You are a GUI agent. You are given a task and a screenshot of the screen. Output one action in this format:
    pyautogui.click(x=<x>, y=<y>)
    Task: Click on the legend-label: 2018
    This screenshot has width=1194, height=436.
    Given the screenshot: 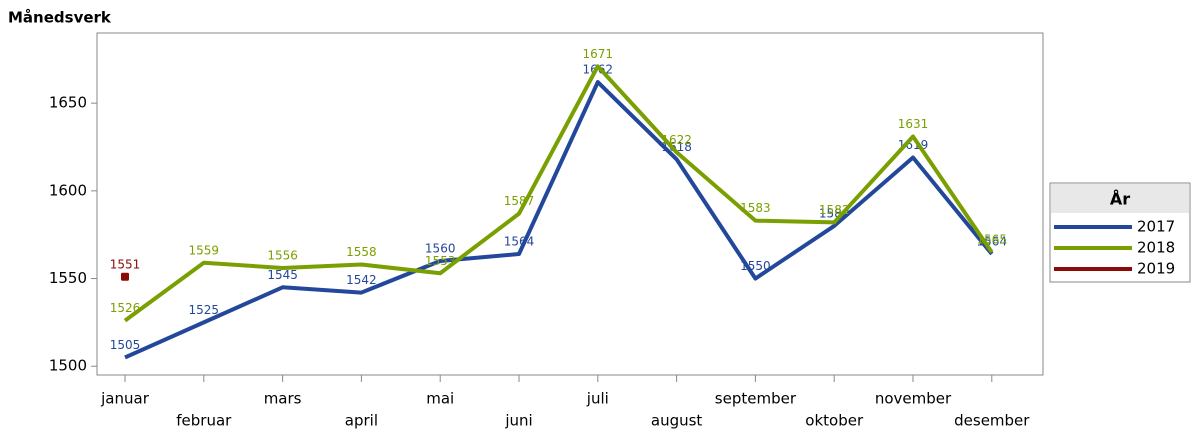 What is the action you would take?
    pyautogui.click(x=1156, y=248)
    